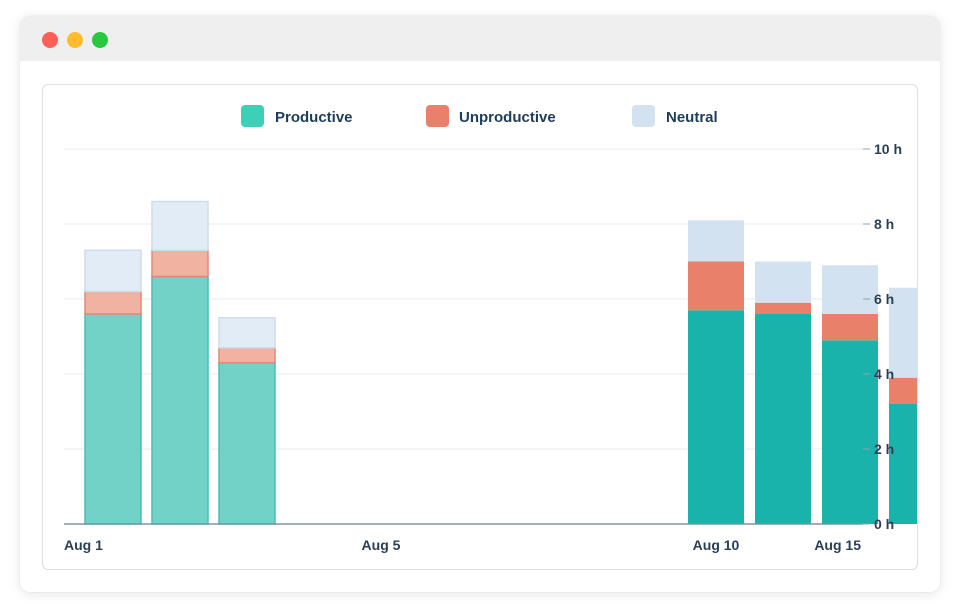 The width and height of the screenshot is (960, 614). I want to click on x-tick-label: Aug 15, so click(837, 545).